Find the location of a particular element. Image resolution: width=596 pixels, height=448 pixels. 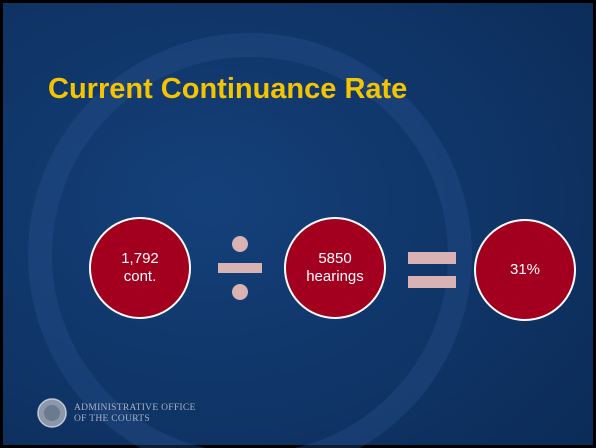

equals-sign is located at coordinates (432, 270).